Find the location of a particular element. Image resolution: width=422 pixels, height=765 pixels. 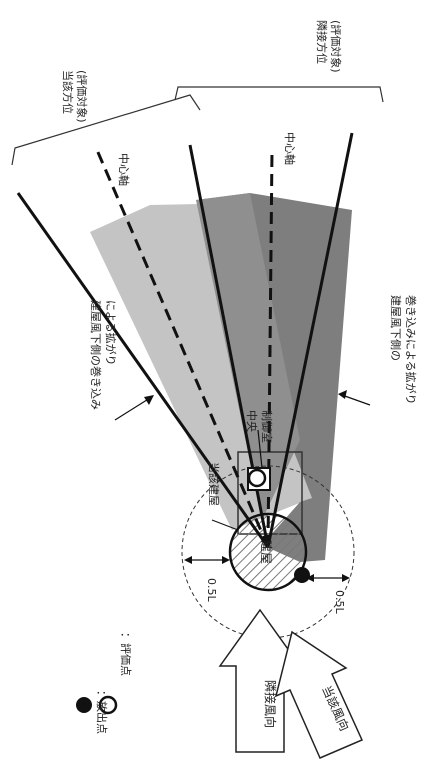

leader-left-head is located at coordinates (149, 400).